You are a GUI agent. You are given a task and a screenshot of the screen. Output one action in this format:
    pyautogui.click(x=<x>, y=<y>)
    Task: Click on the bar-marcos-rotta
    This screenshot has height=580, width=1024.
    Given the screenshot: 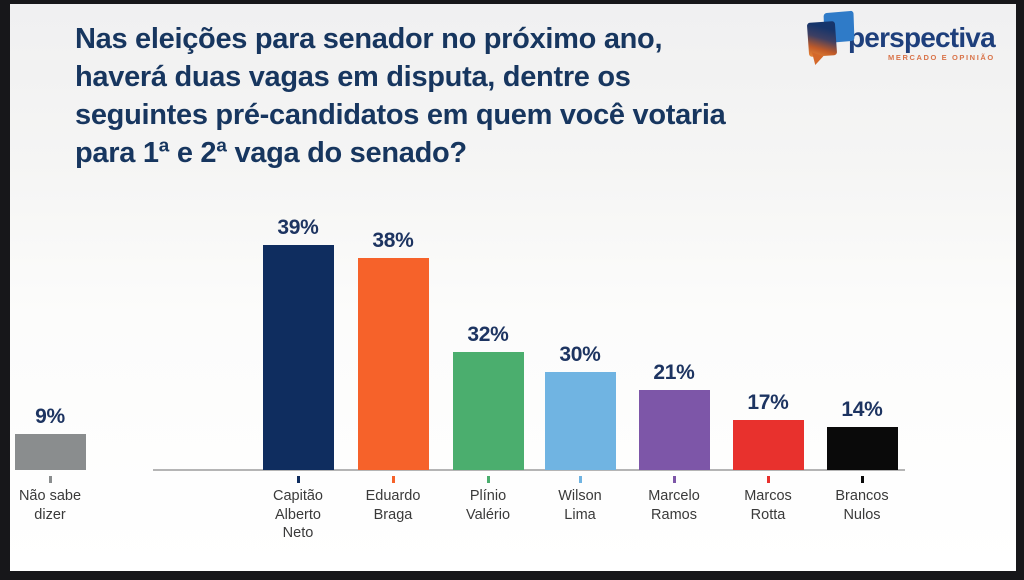 What is the action you would take?
    pyautogui.click(x=768, y=445)
    